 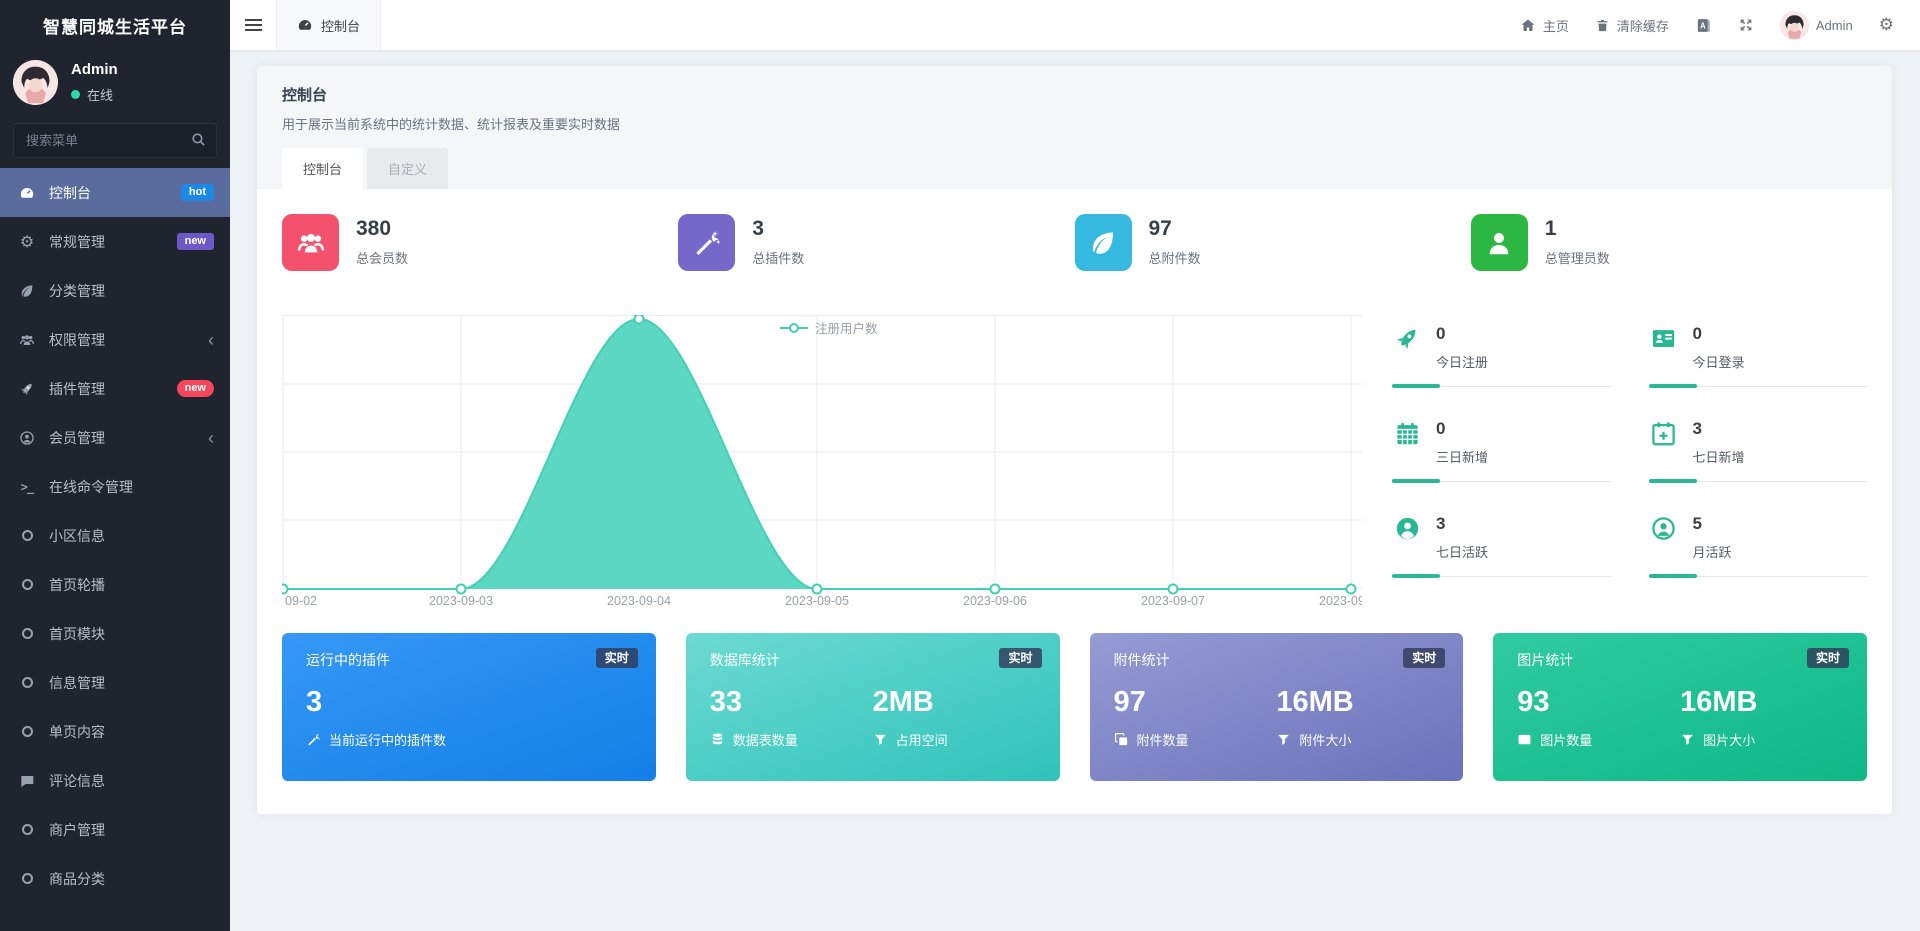 What do you see at coordinates (1501, 365) in the screenshot?
I see `mini-stat-1: 0 今日注册` at bounding box center [1501, 365].